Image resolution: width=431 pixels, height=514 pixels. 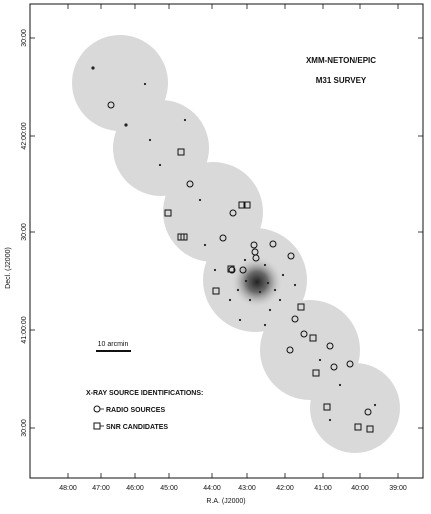 I want to click on y-tick-label: 41:00:00, so click(x=24, y=329).